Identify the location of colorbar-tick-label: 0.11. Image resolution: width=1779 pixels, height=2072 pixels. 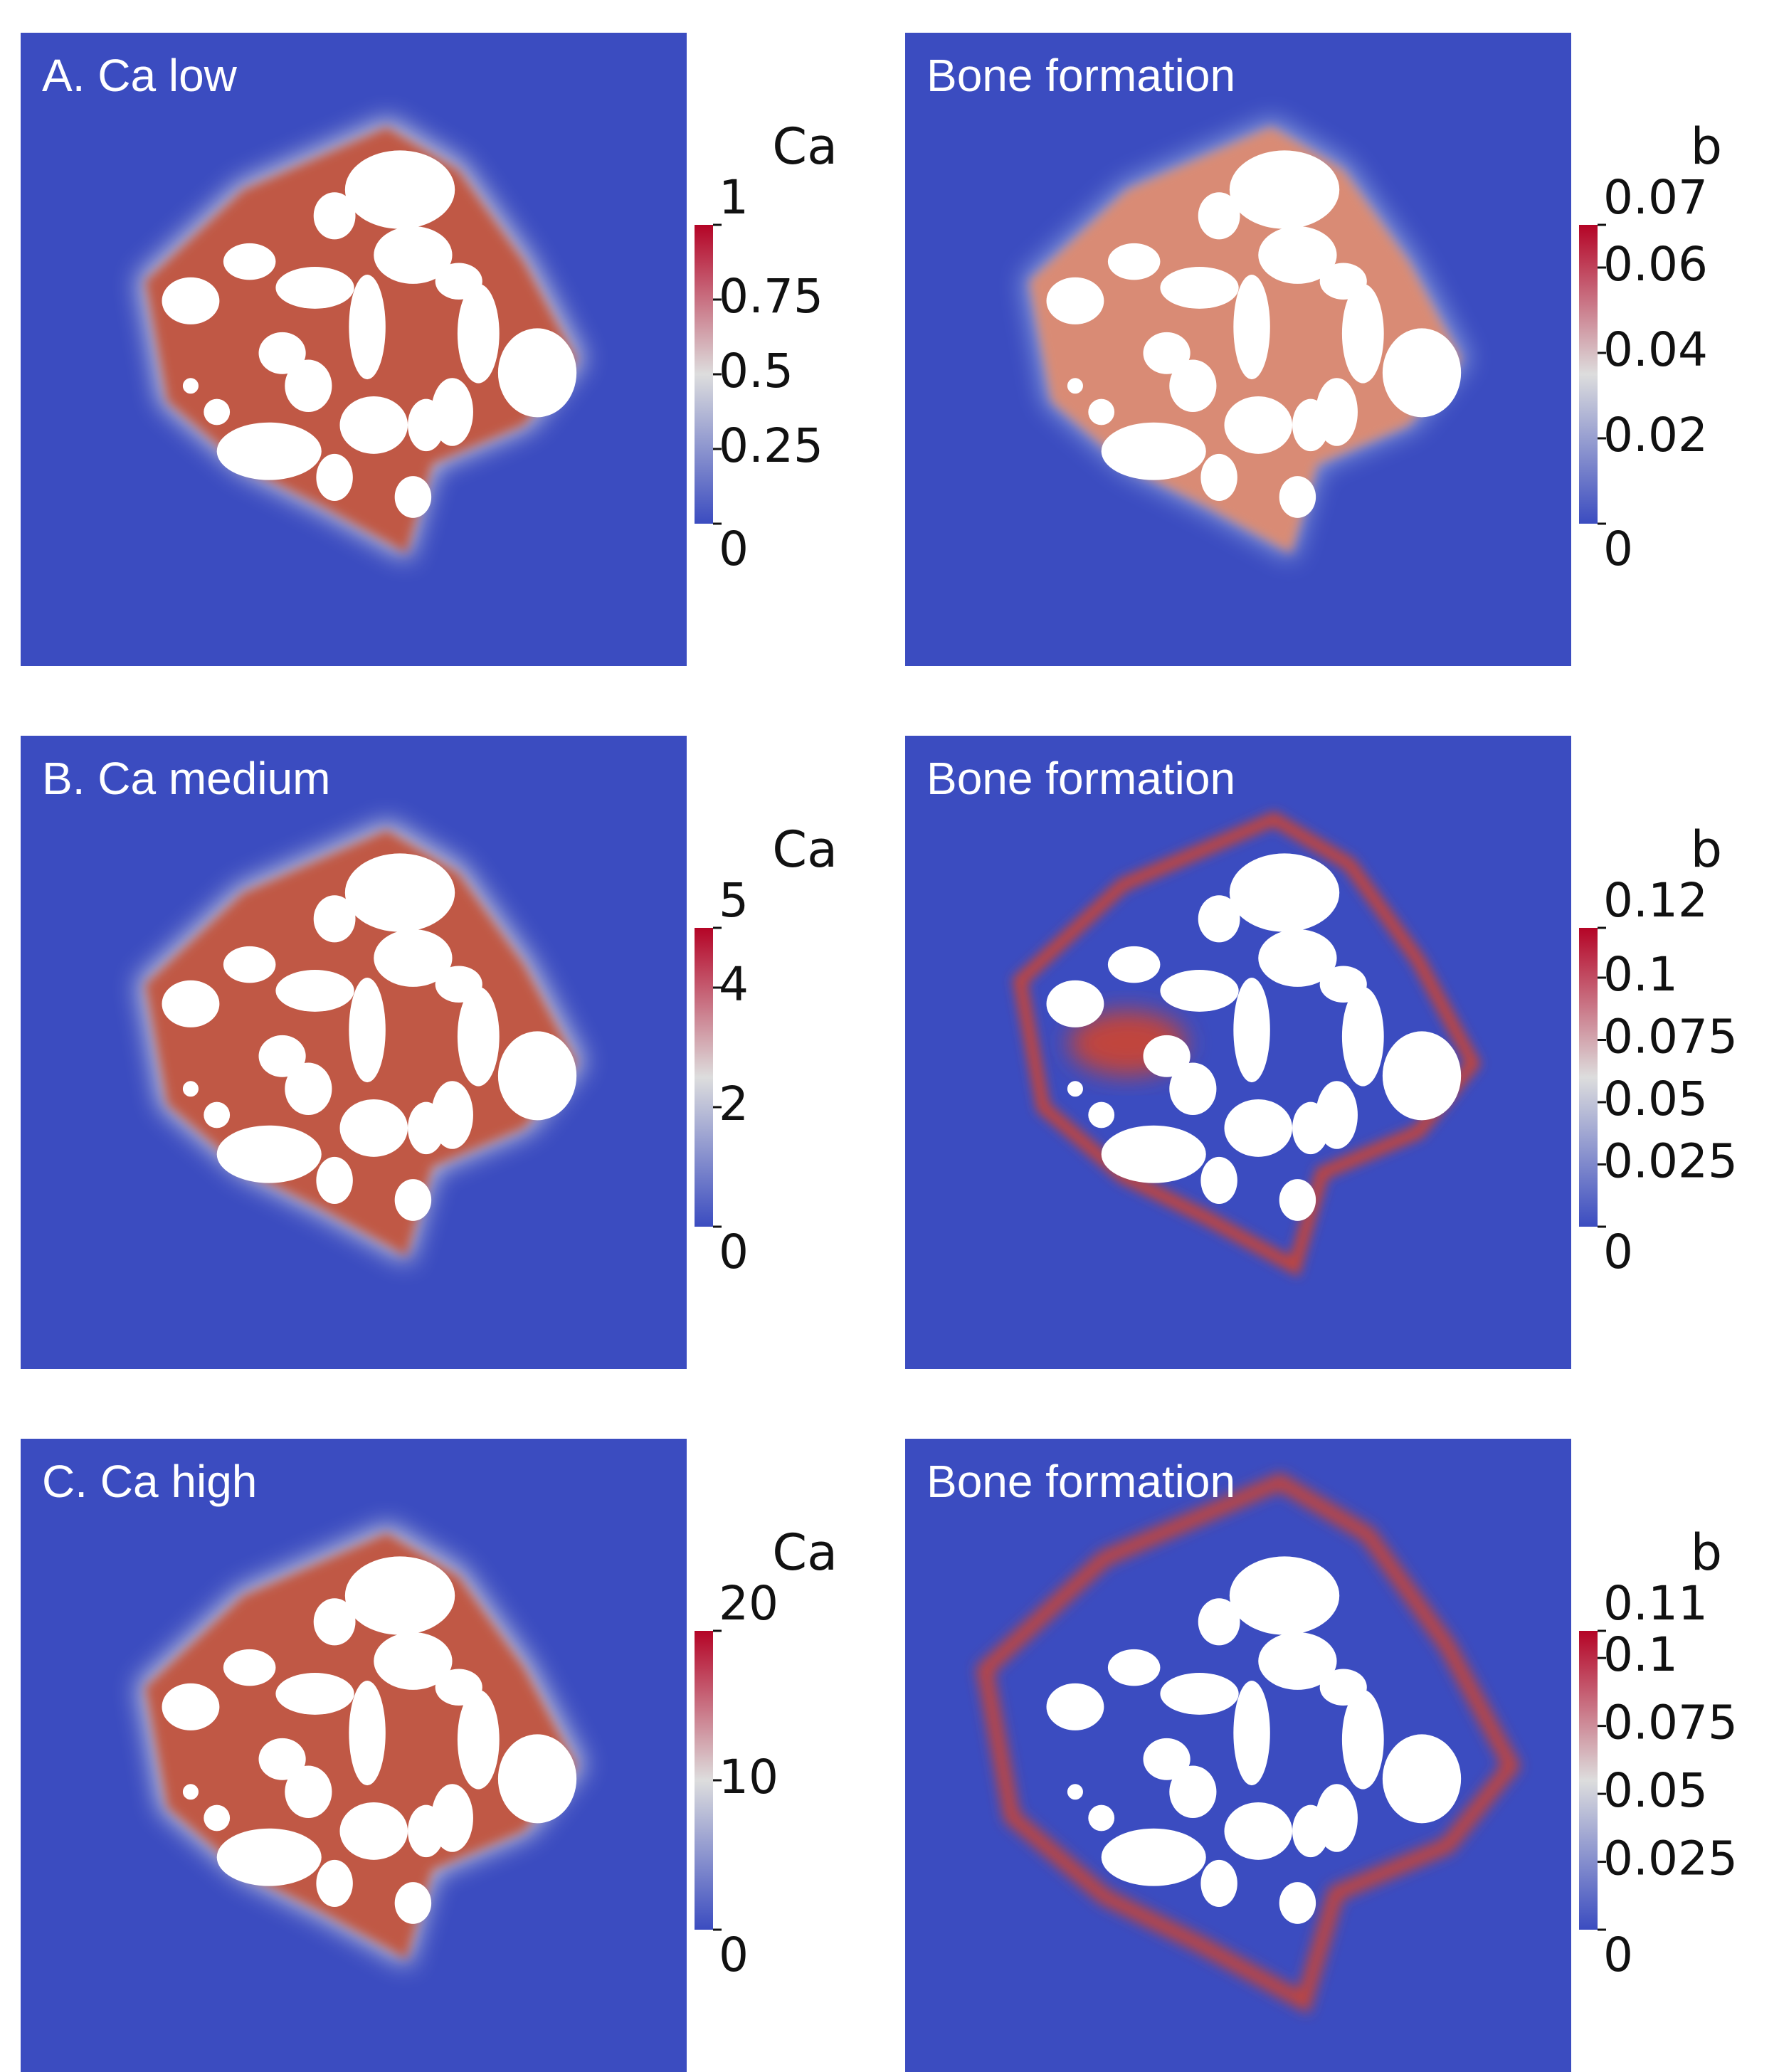
(1655, 1603).